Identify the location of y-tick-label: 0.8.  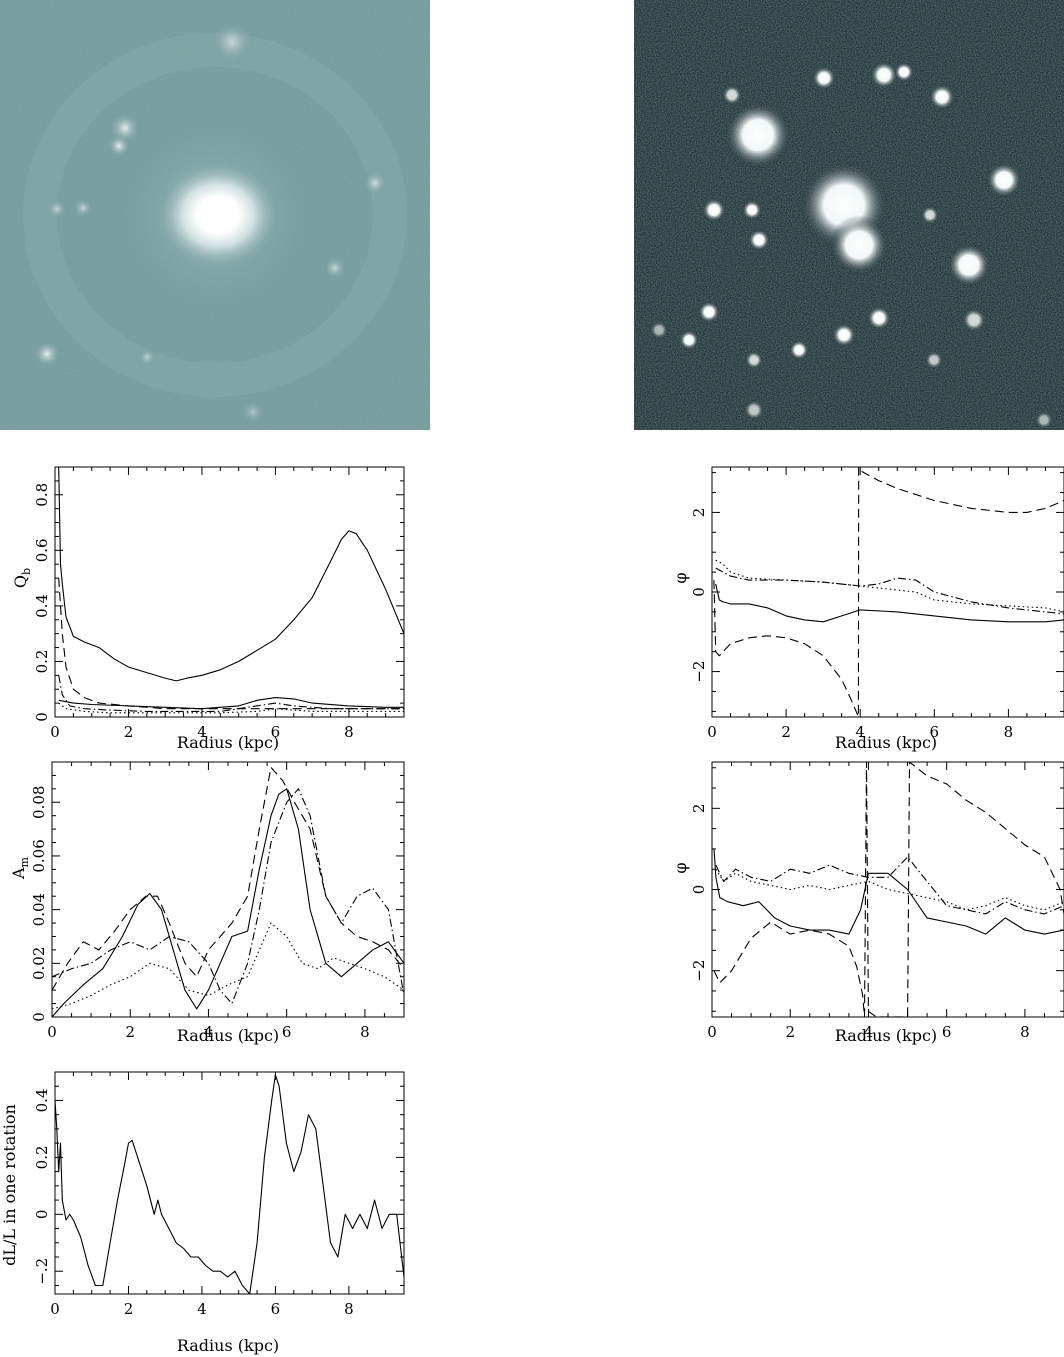
(42, 495).